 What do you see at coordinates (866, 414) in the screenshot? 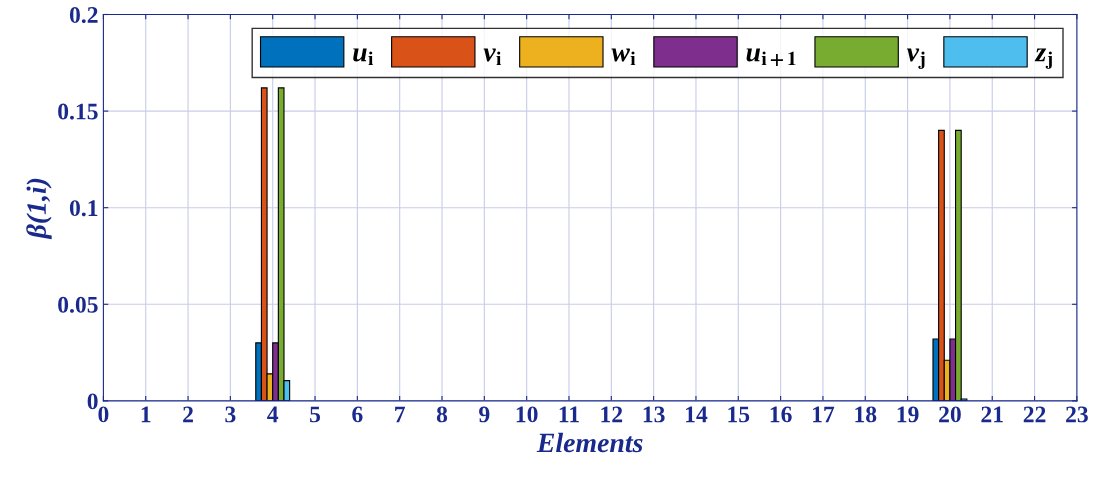
I see `x-tick-label: 18` at bounding box center [866, 414].